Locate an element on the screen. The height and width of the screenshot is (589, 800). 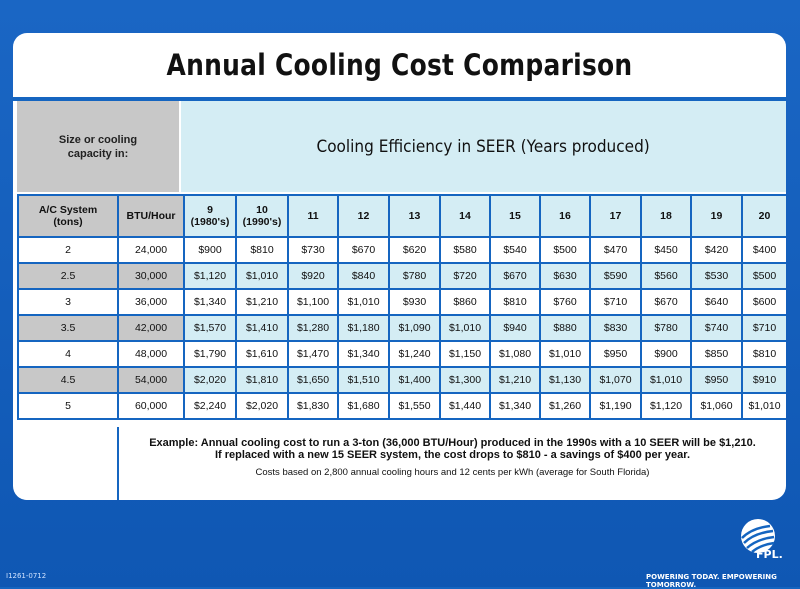
cost-cell: $1,060 is located at coordinates (716, 406).